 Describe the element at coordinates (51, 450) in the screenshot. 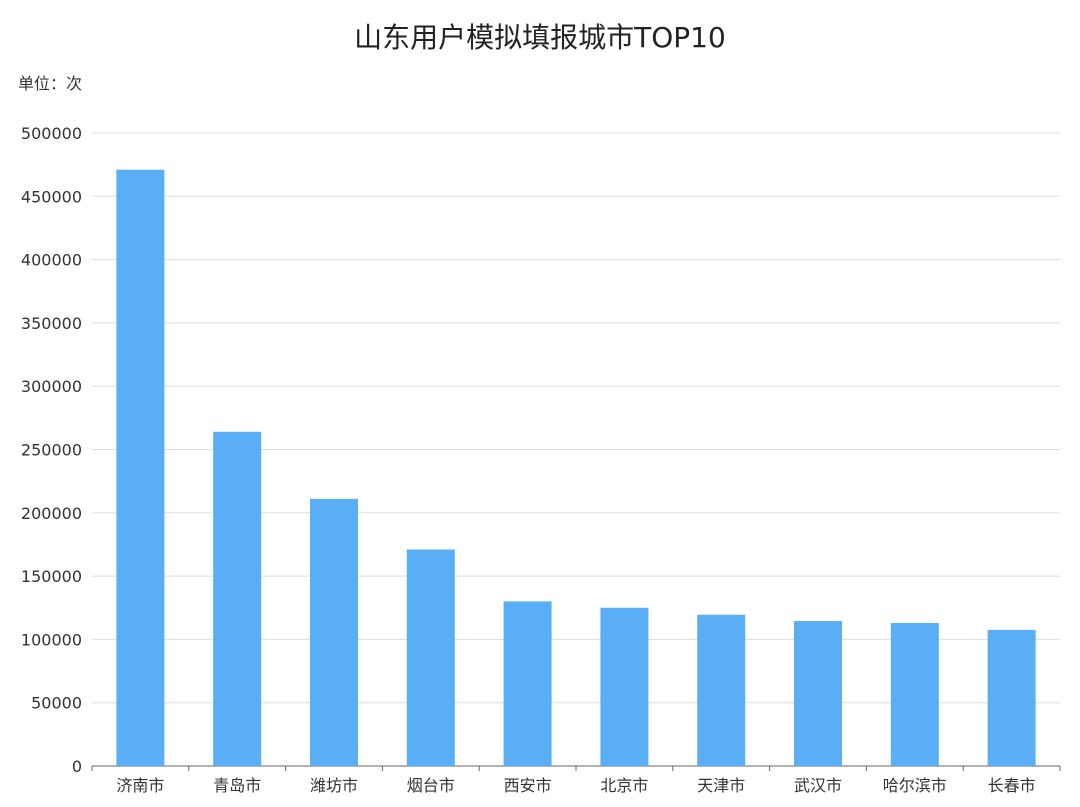

I see `y-tick-label: 250000` at that location.